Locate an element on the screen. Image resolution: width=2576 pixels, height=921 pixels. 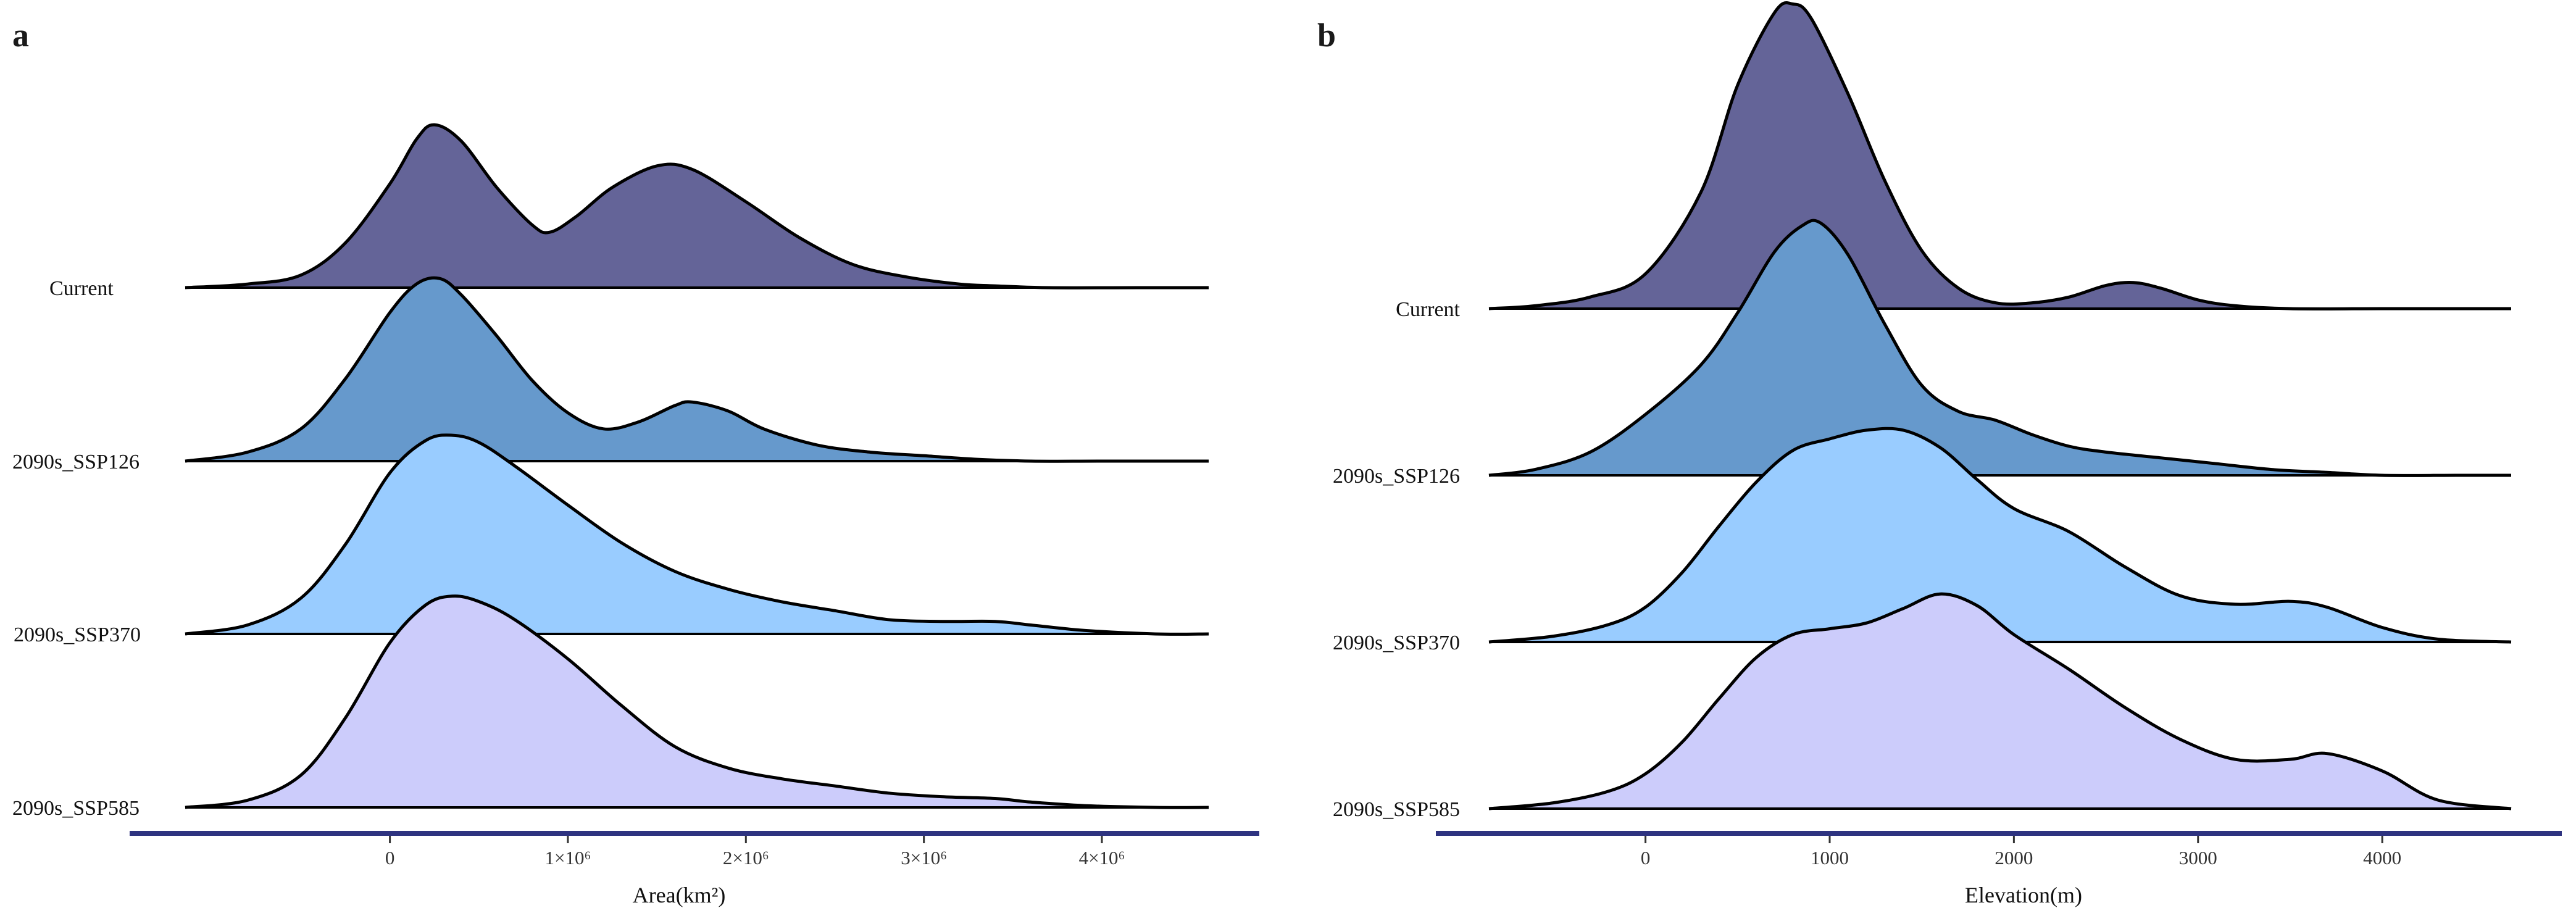
x-tick-label: 2000 is located at coordinates (2014, 858).